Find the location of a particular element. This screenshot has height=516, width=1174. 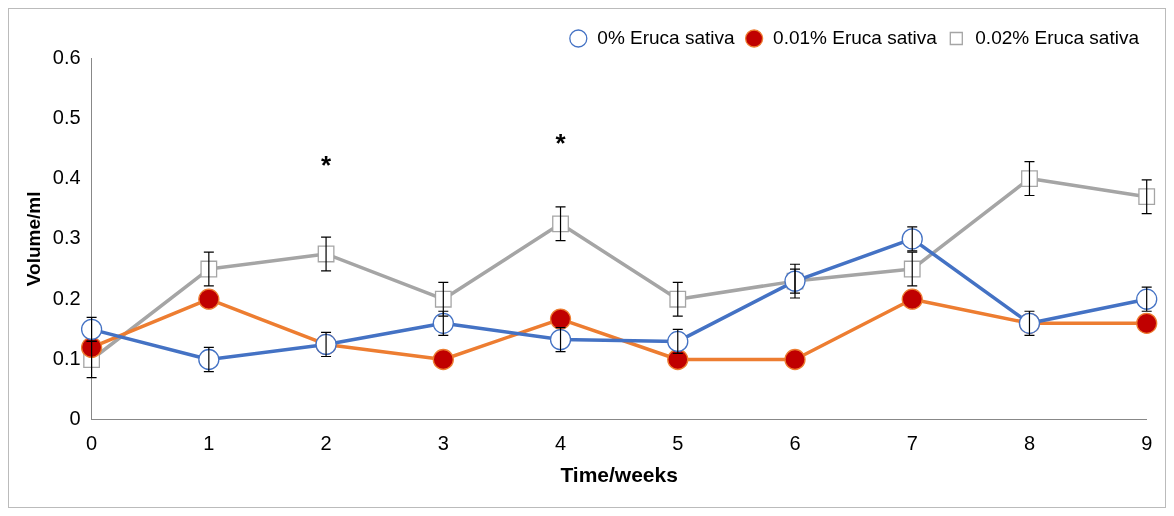

legend-label: 0% Eruca sativa is located at coordinates (666, 37).